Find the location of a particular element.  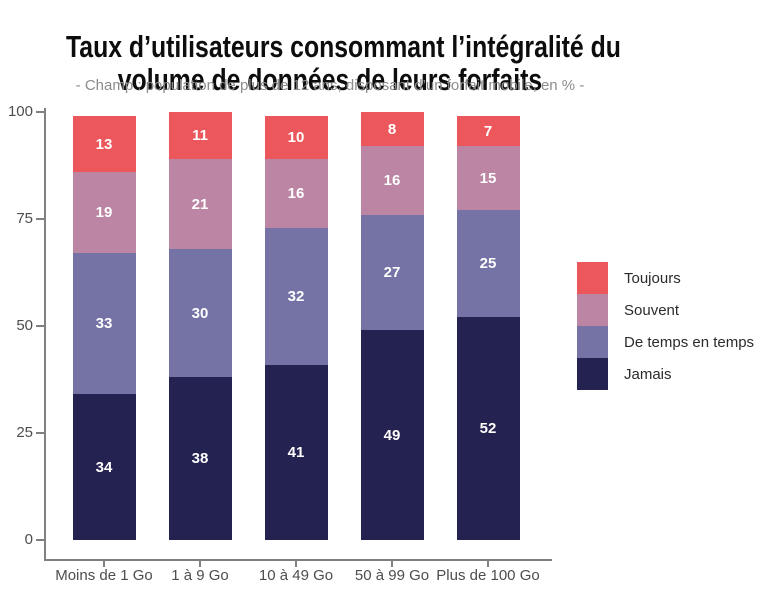

bar-5: 52 25 15 7 is located at coordinates (488, 328).